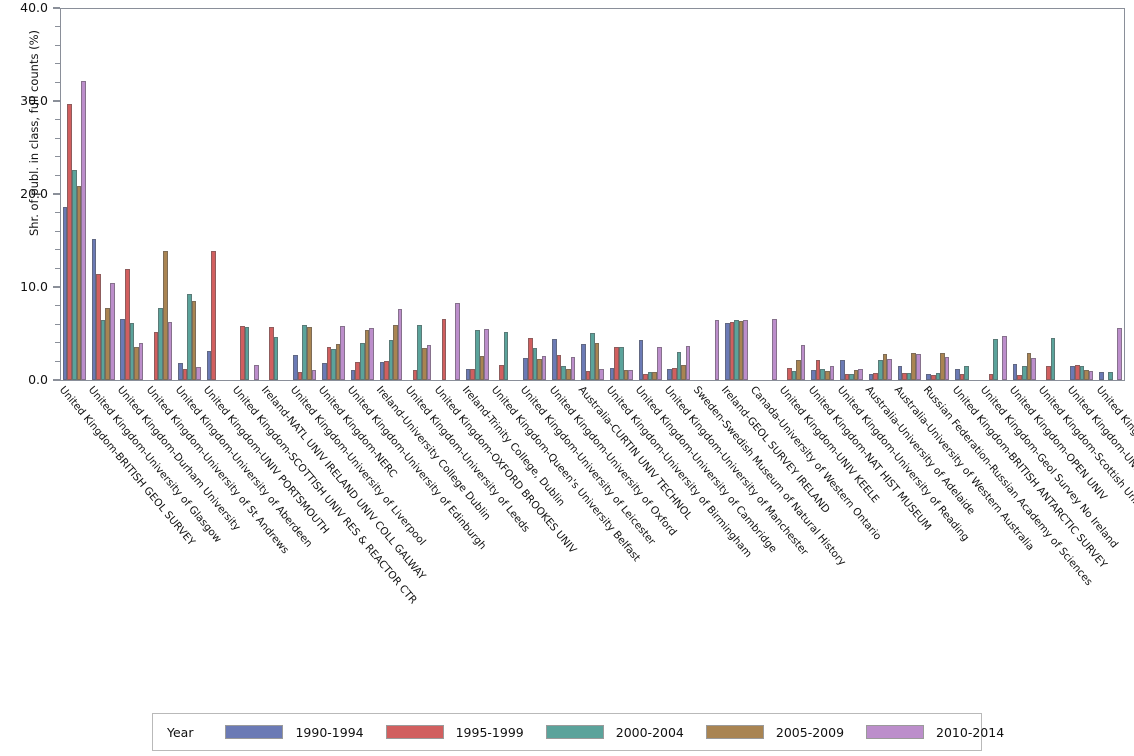  Describe the element at coordinates (454, 732) in the screenshot. I see `legend-entry: 1995-1999` at that location.